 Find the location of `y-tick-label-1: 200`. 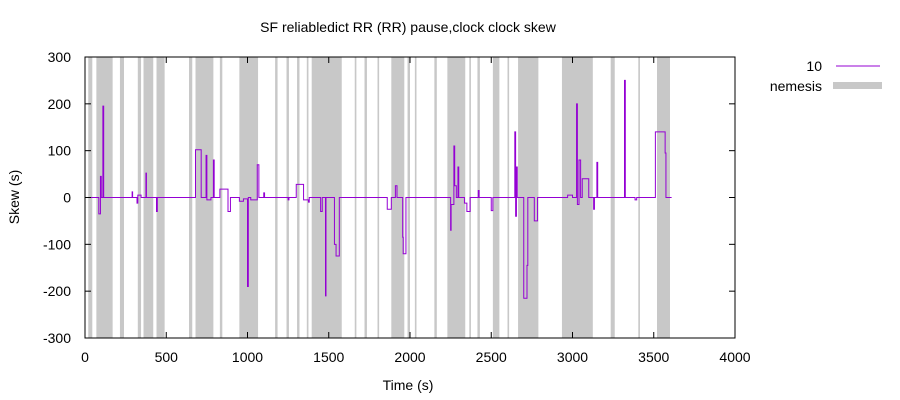

y-tick-label-1: 200 is located at coordinates (60, 104).